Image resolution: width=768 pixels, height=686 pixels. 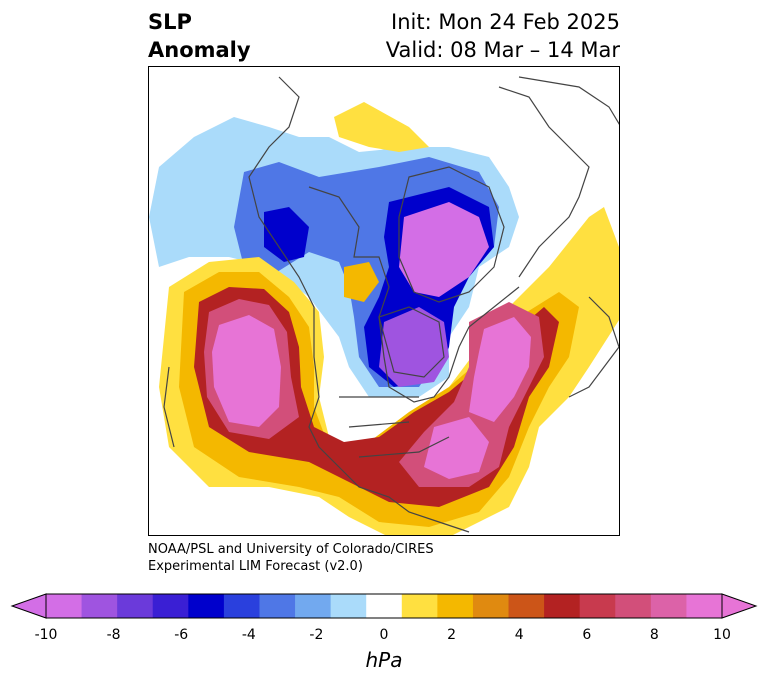 What do you see at coordinates (452, 635) in the screenshot?
I see `colorbar-tick-label: 2` at bounding box center [452, 635].